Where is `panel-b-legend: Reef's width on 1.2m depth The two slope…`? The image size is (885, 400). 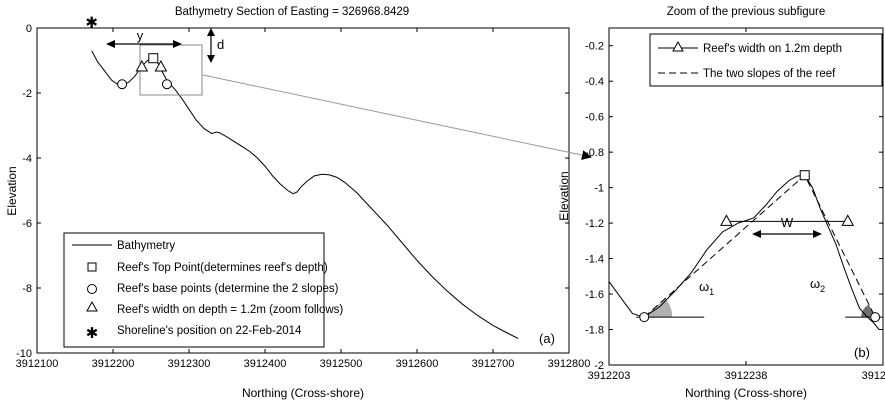 panel-b-legend: Reef's width on 1.2m depth The two slope… is located at coordinates (766, 60).